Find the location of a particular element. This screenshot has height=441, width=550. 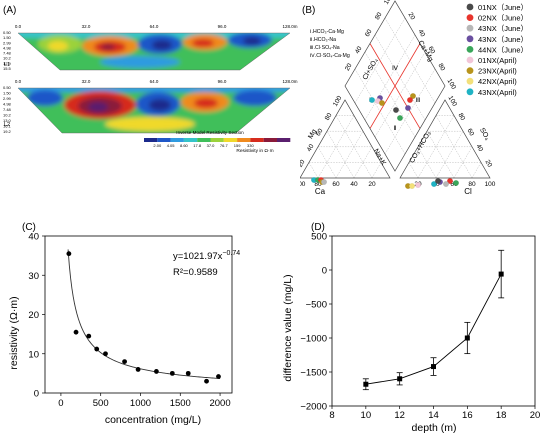

x-tick-label: 10 is located at coordinates (366, 415).